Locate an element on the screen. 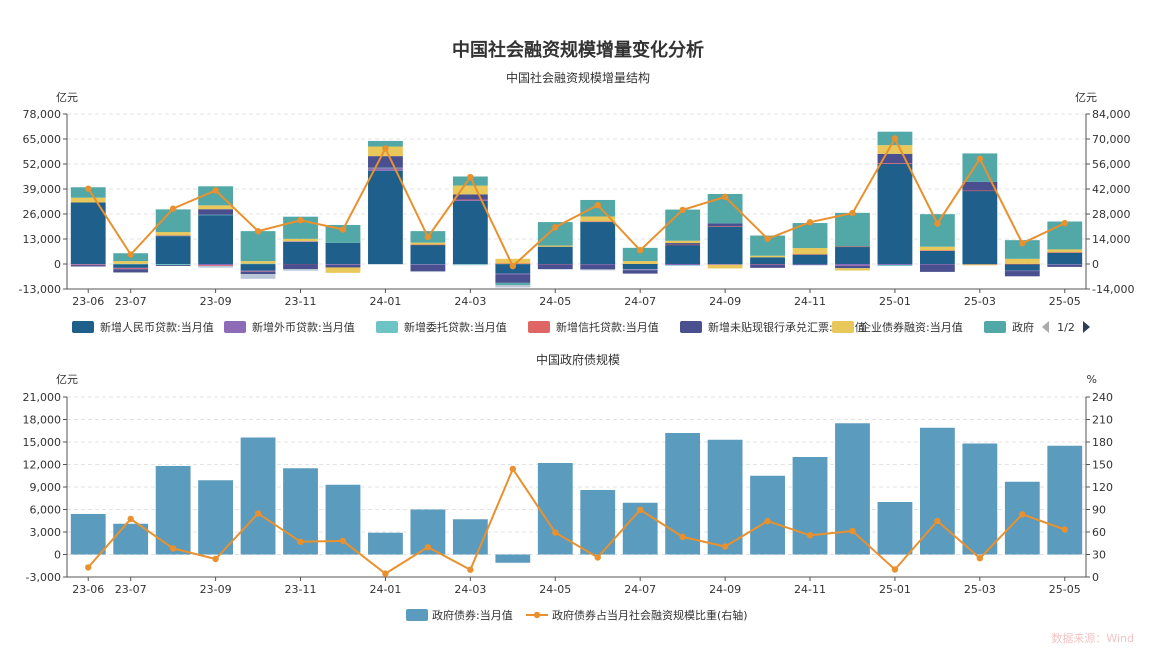  chart1-right-unit: 亿元 is located at coordinates (1086, 97).